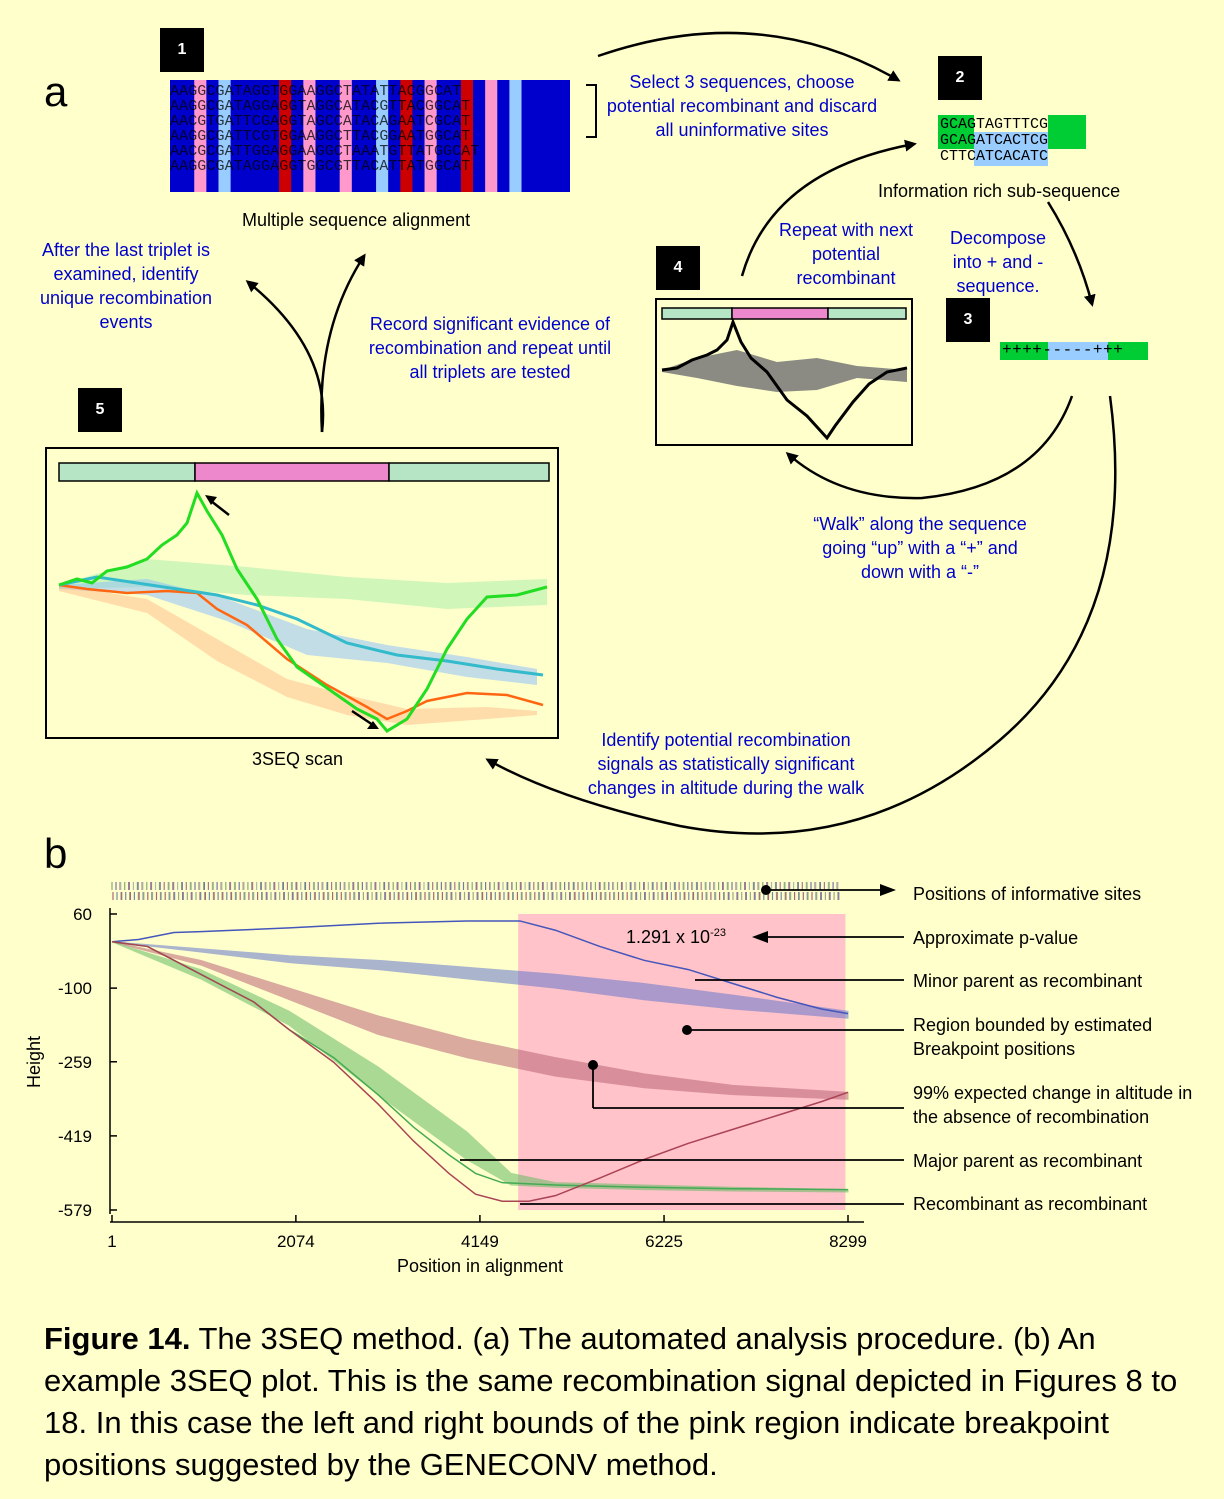  What do you see at coordinates (999, 191) in the screenshot?
I see `subseq-label: Information rich sub-sequence` at bounding box center [999, 191].